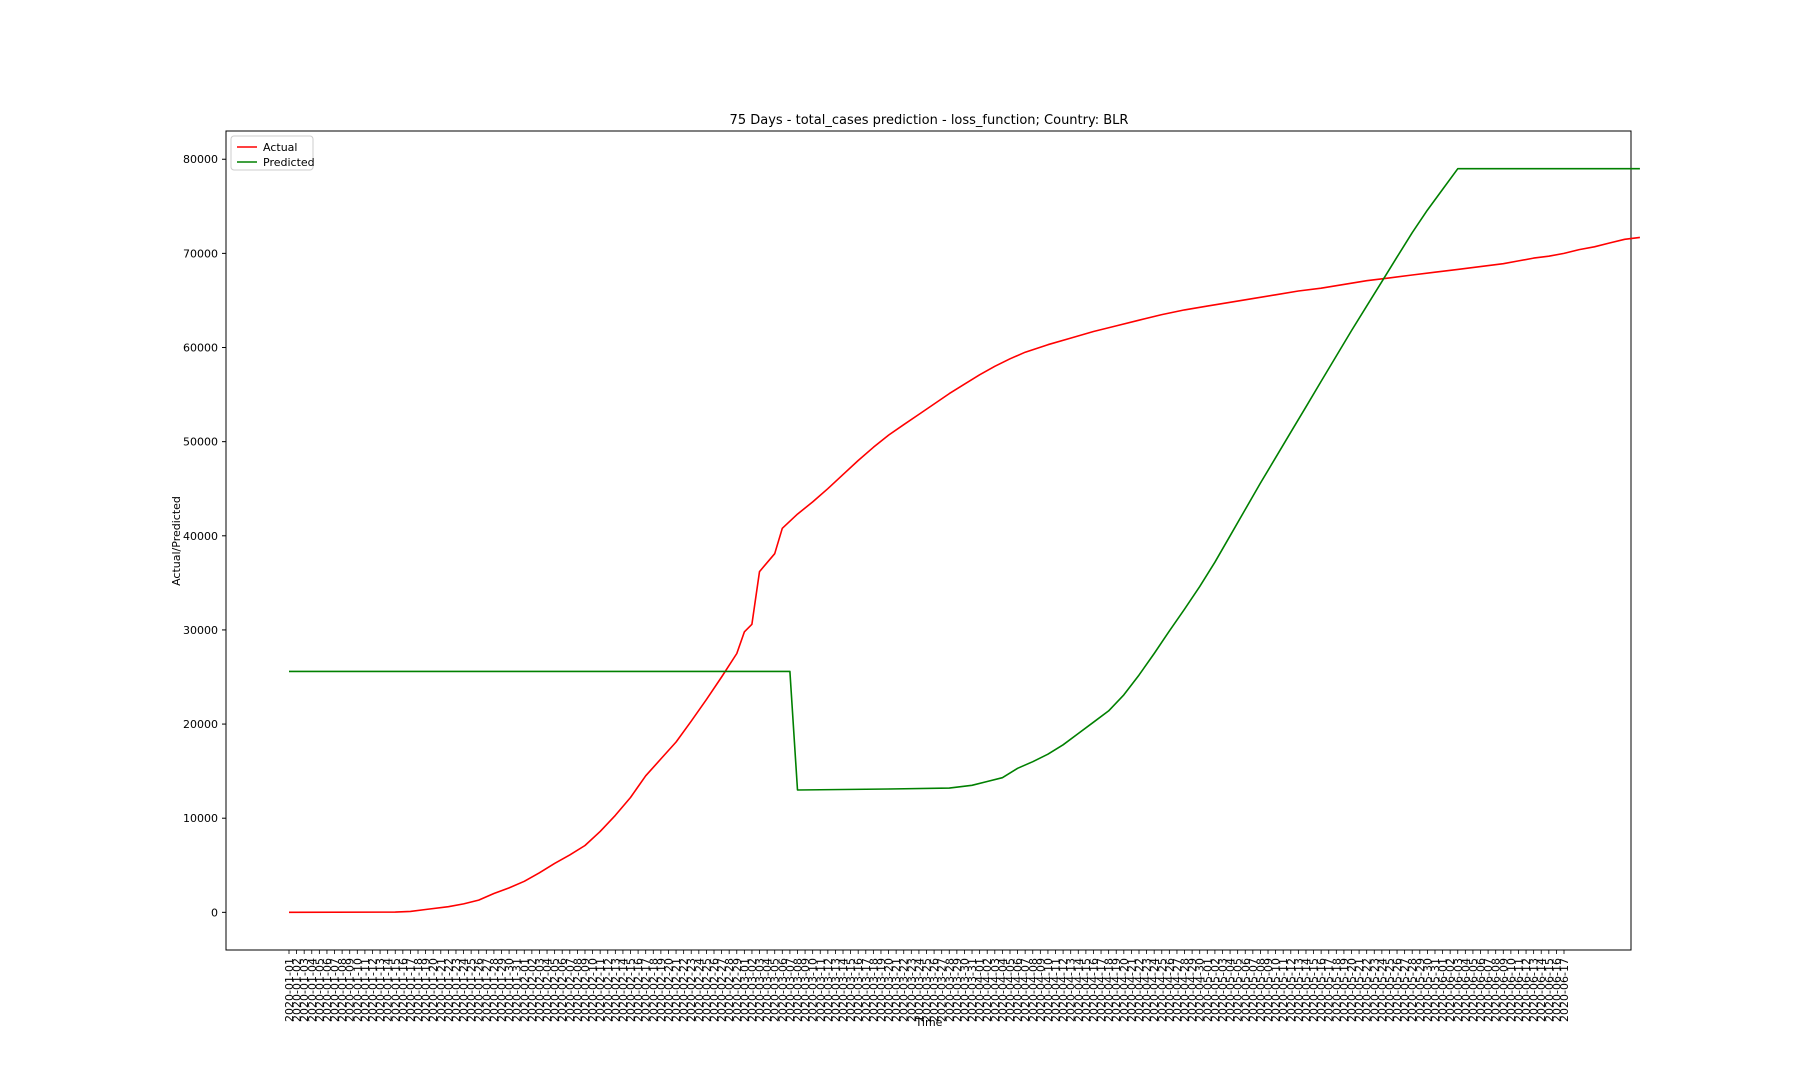 This screenshot has height=1080, width=1800. Describe the element at coordinates (1397, 990) in the screenshot. I see `x-tick-label: 2020-05-26` at that location.